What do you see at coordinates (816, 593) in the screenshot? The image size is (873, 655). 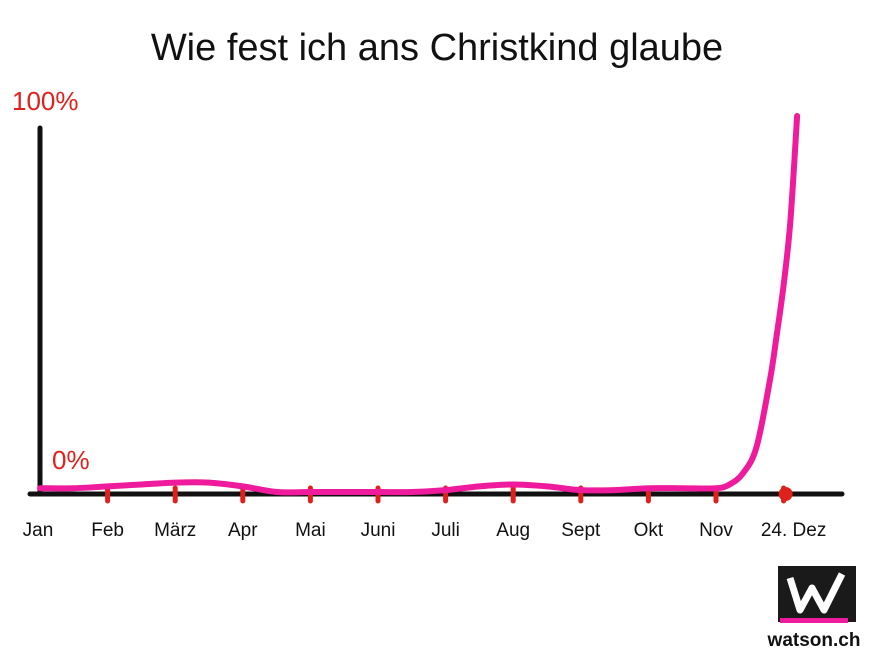 I see `w-mark` at bounding box center [816, 593].